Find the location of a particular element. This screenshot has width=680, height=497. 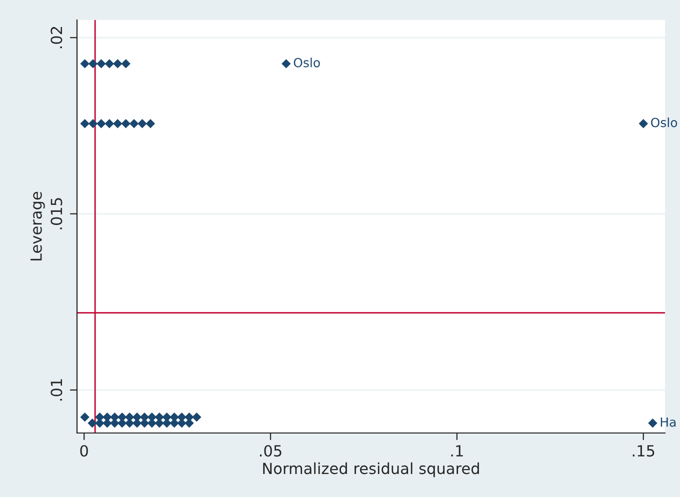

x-tick-label: .15 is located at coordinates (643, 451).